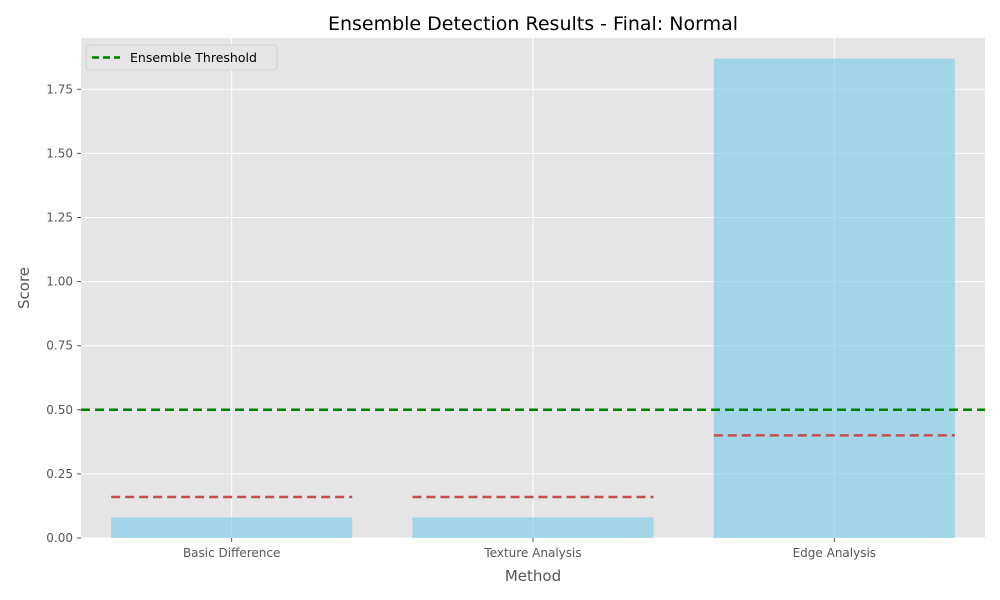 The image size is (1000, 600). I want to click on legend-box, so click(181, 57).